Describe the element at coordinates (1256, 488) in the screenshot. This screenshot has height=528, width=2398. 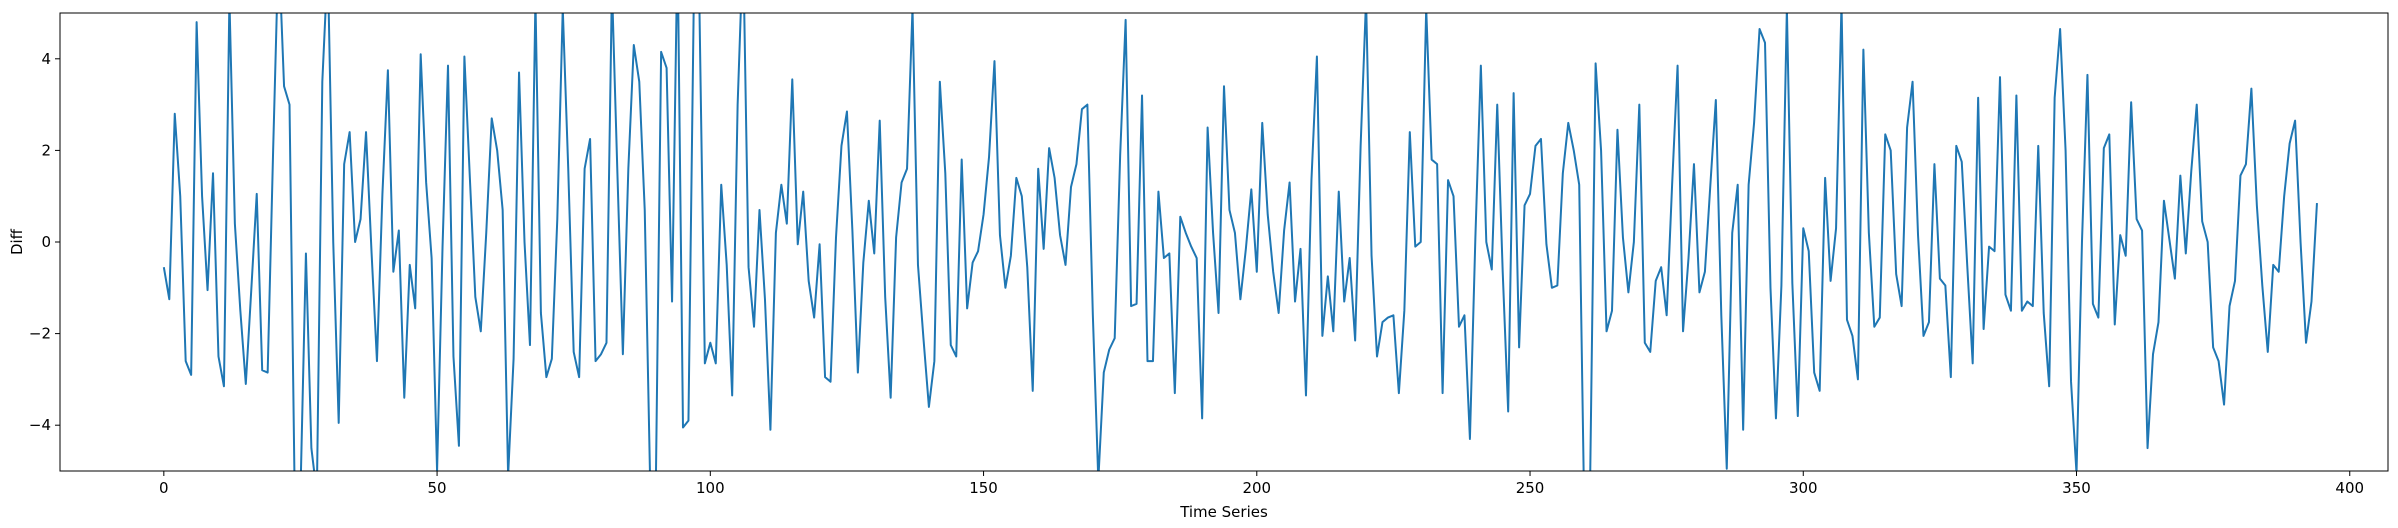
I see `x-tick-label: 200` at that location.